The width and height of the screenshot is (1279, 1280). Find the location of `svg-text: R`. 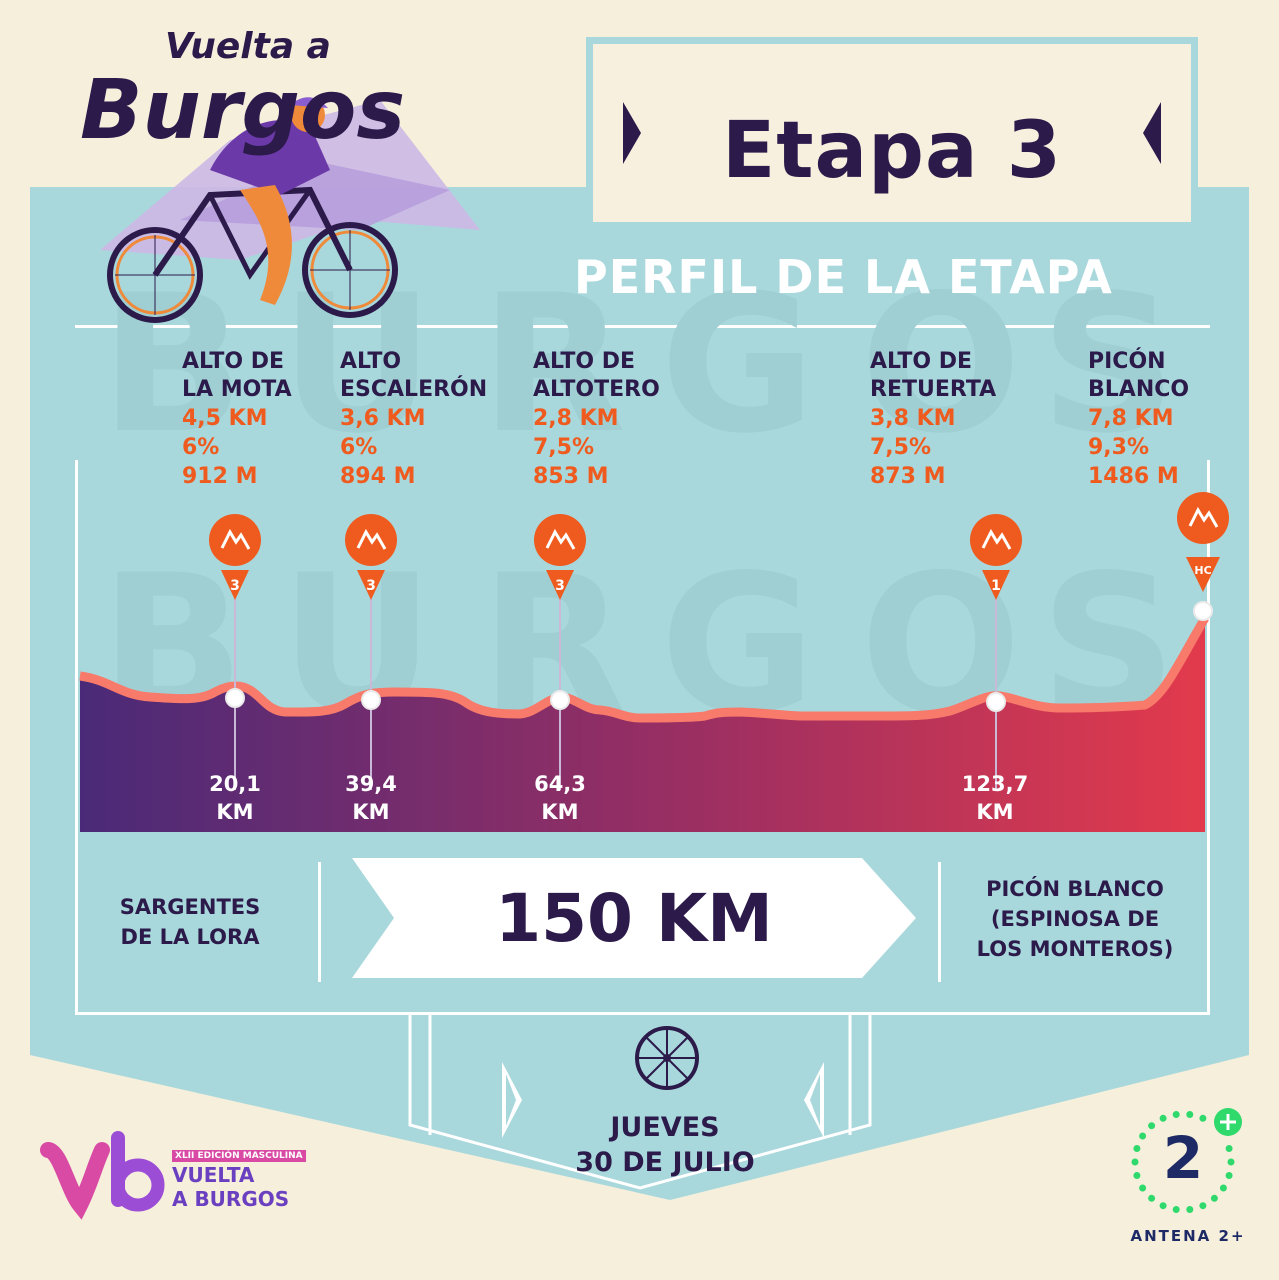

svg-text: R is located at coordinates (553, 364).